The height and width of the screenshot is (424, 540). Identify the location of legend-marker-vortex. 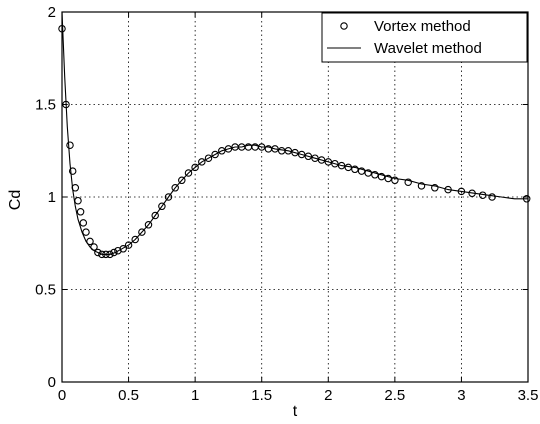
(344, 26).